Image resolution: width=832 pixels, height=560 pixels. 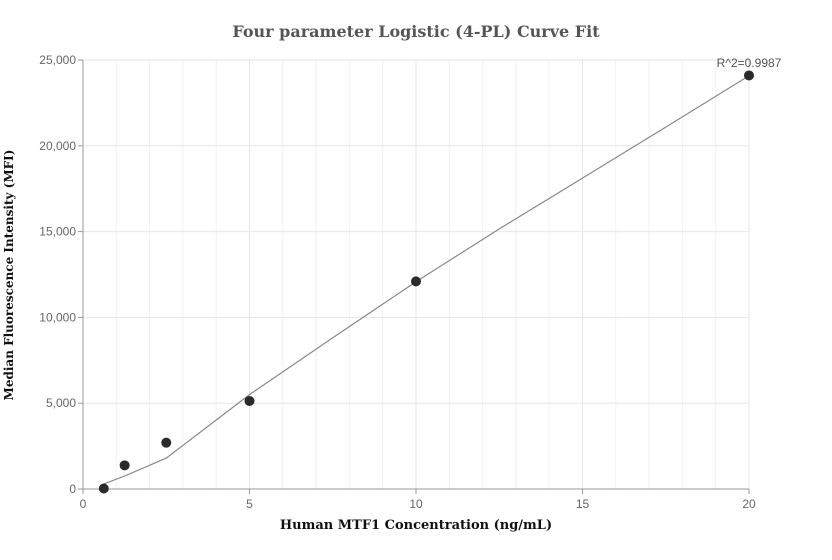 I want to click on x-axis-title: Human MTF1 Concentration (ng/mL), so click(x=416, y=525).